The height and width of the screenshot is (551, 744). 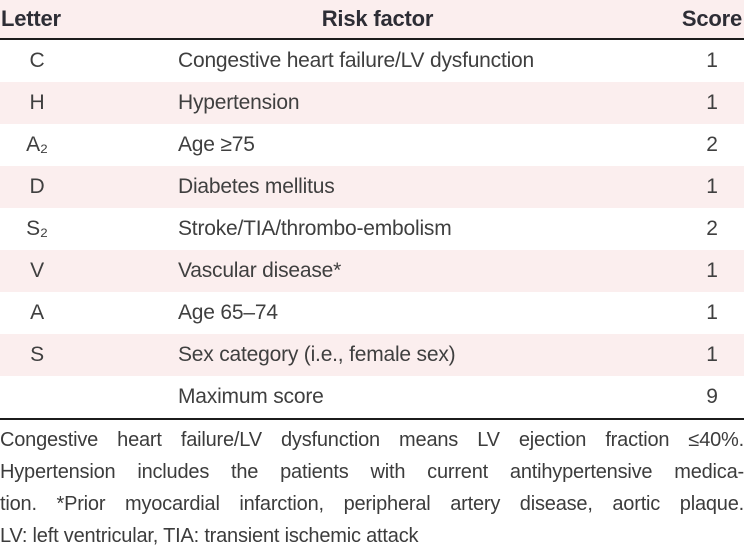 What do you see at coordinates (37, 312) in the screenshot?
I see `letter-cell: A` at bounding box center [37, 312].